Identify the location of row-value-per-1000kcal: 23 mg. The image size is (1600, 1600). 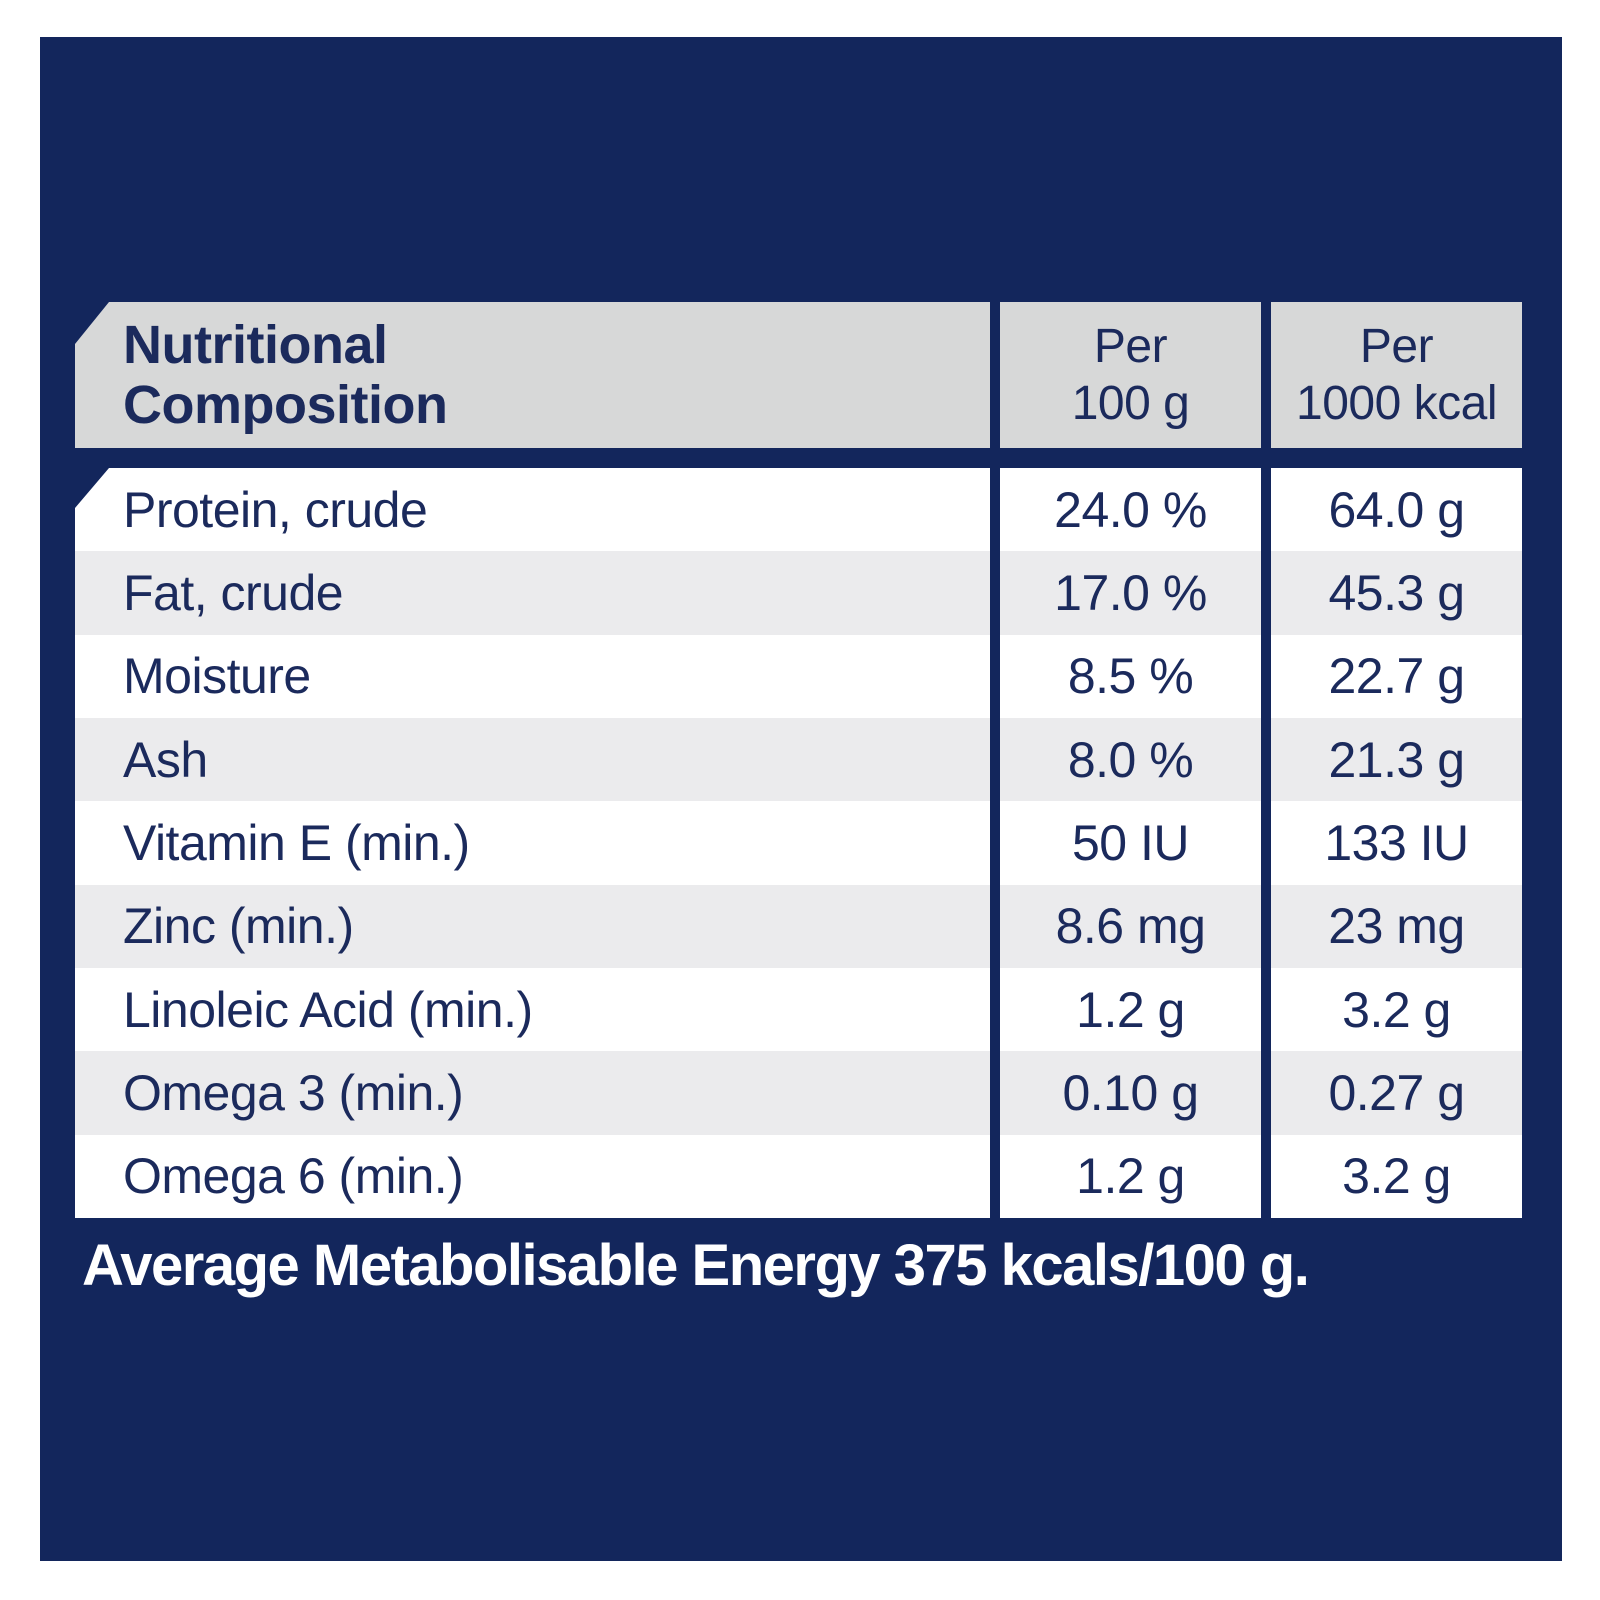
(1396, 926).